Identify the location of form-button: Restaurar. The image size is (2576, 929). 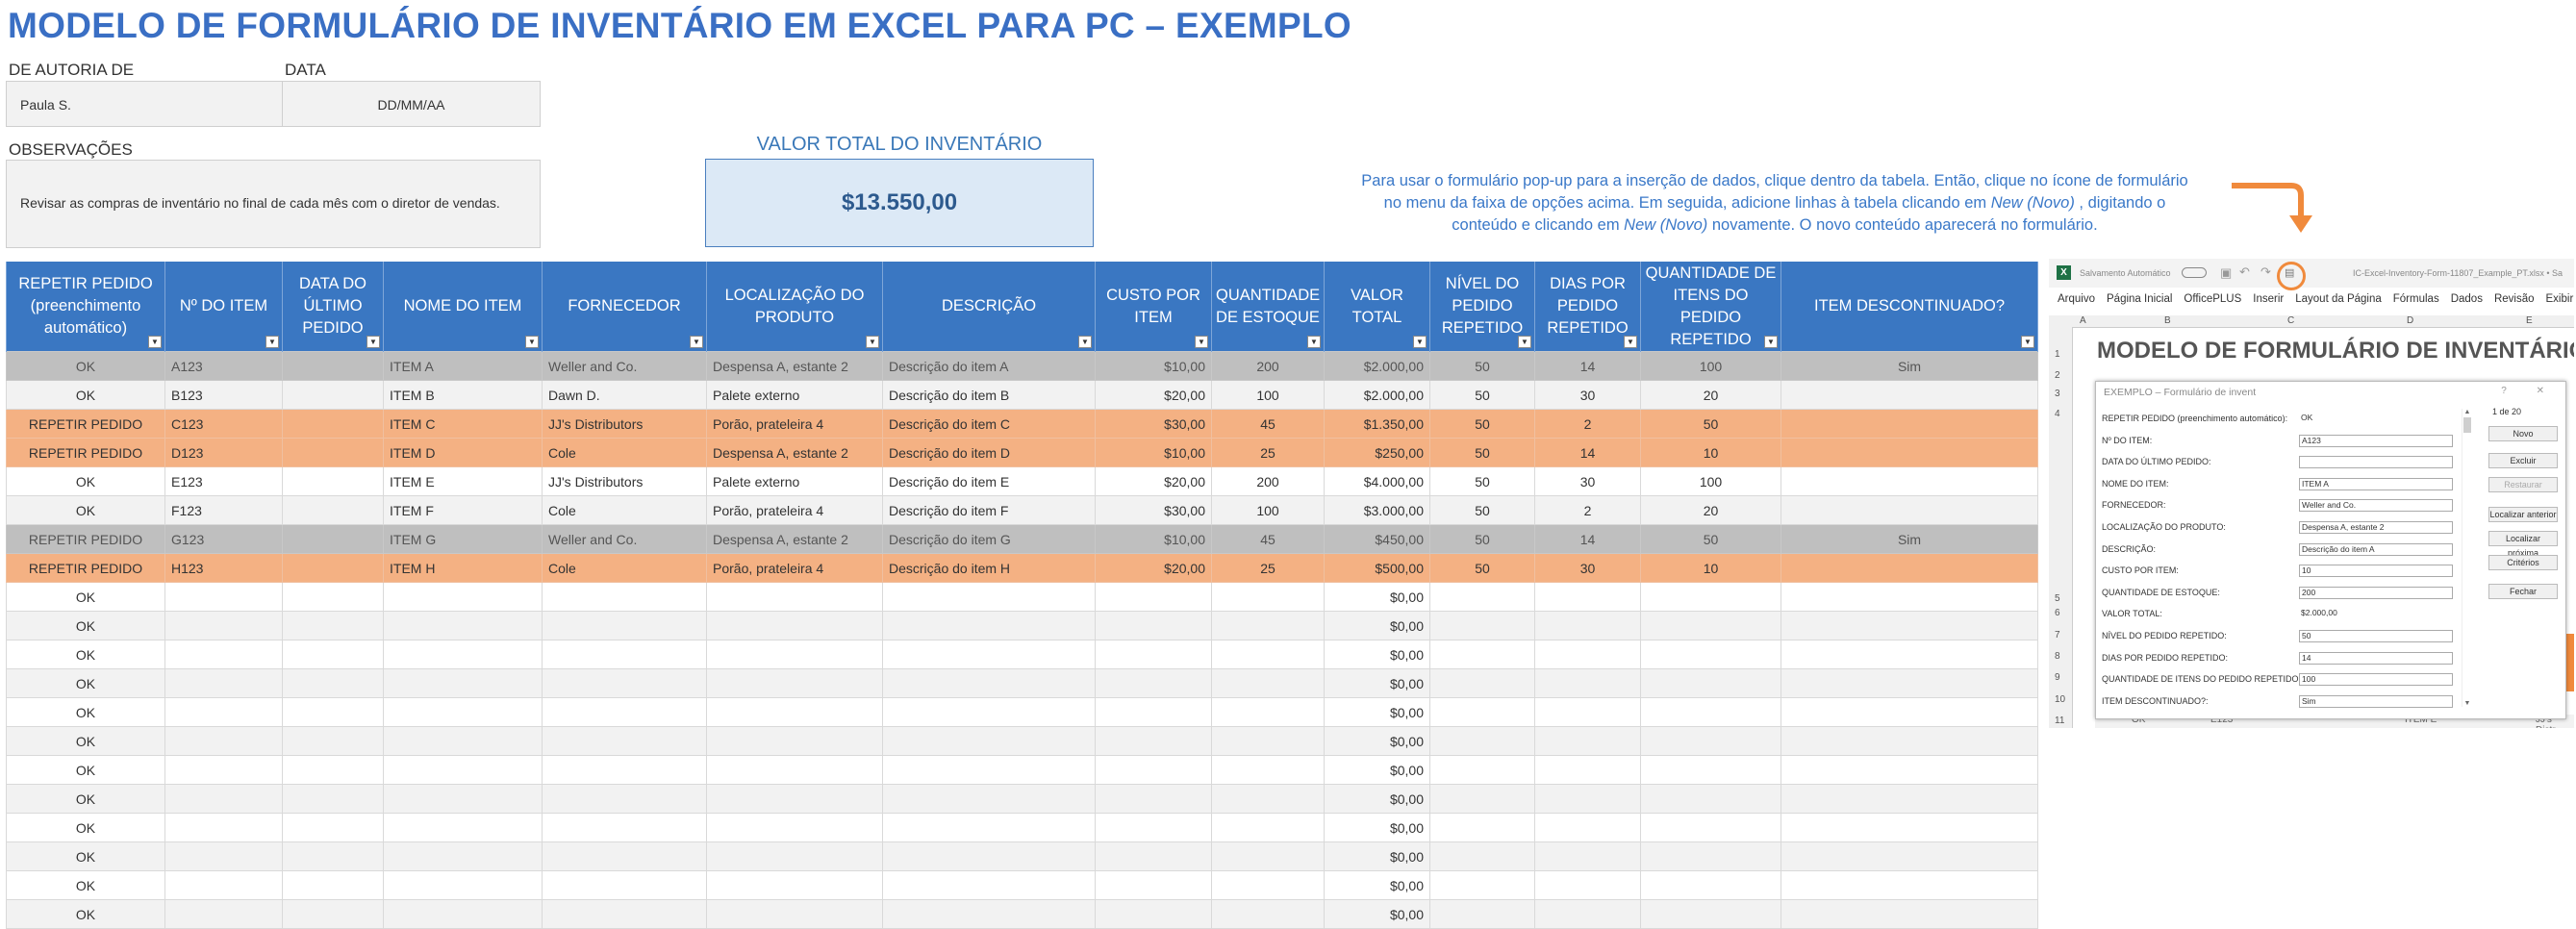
(2523, 484).